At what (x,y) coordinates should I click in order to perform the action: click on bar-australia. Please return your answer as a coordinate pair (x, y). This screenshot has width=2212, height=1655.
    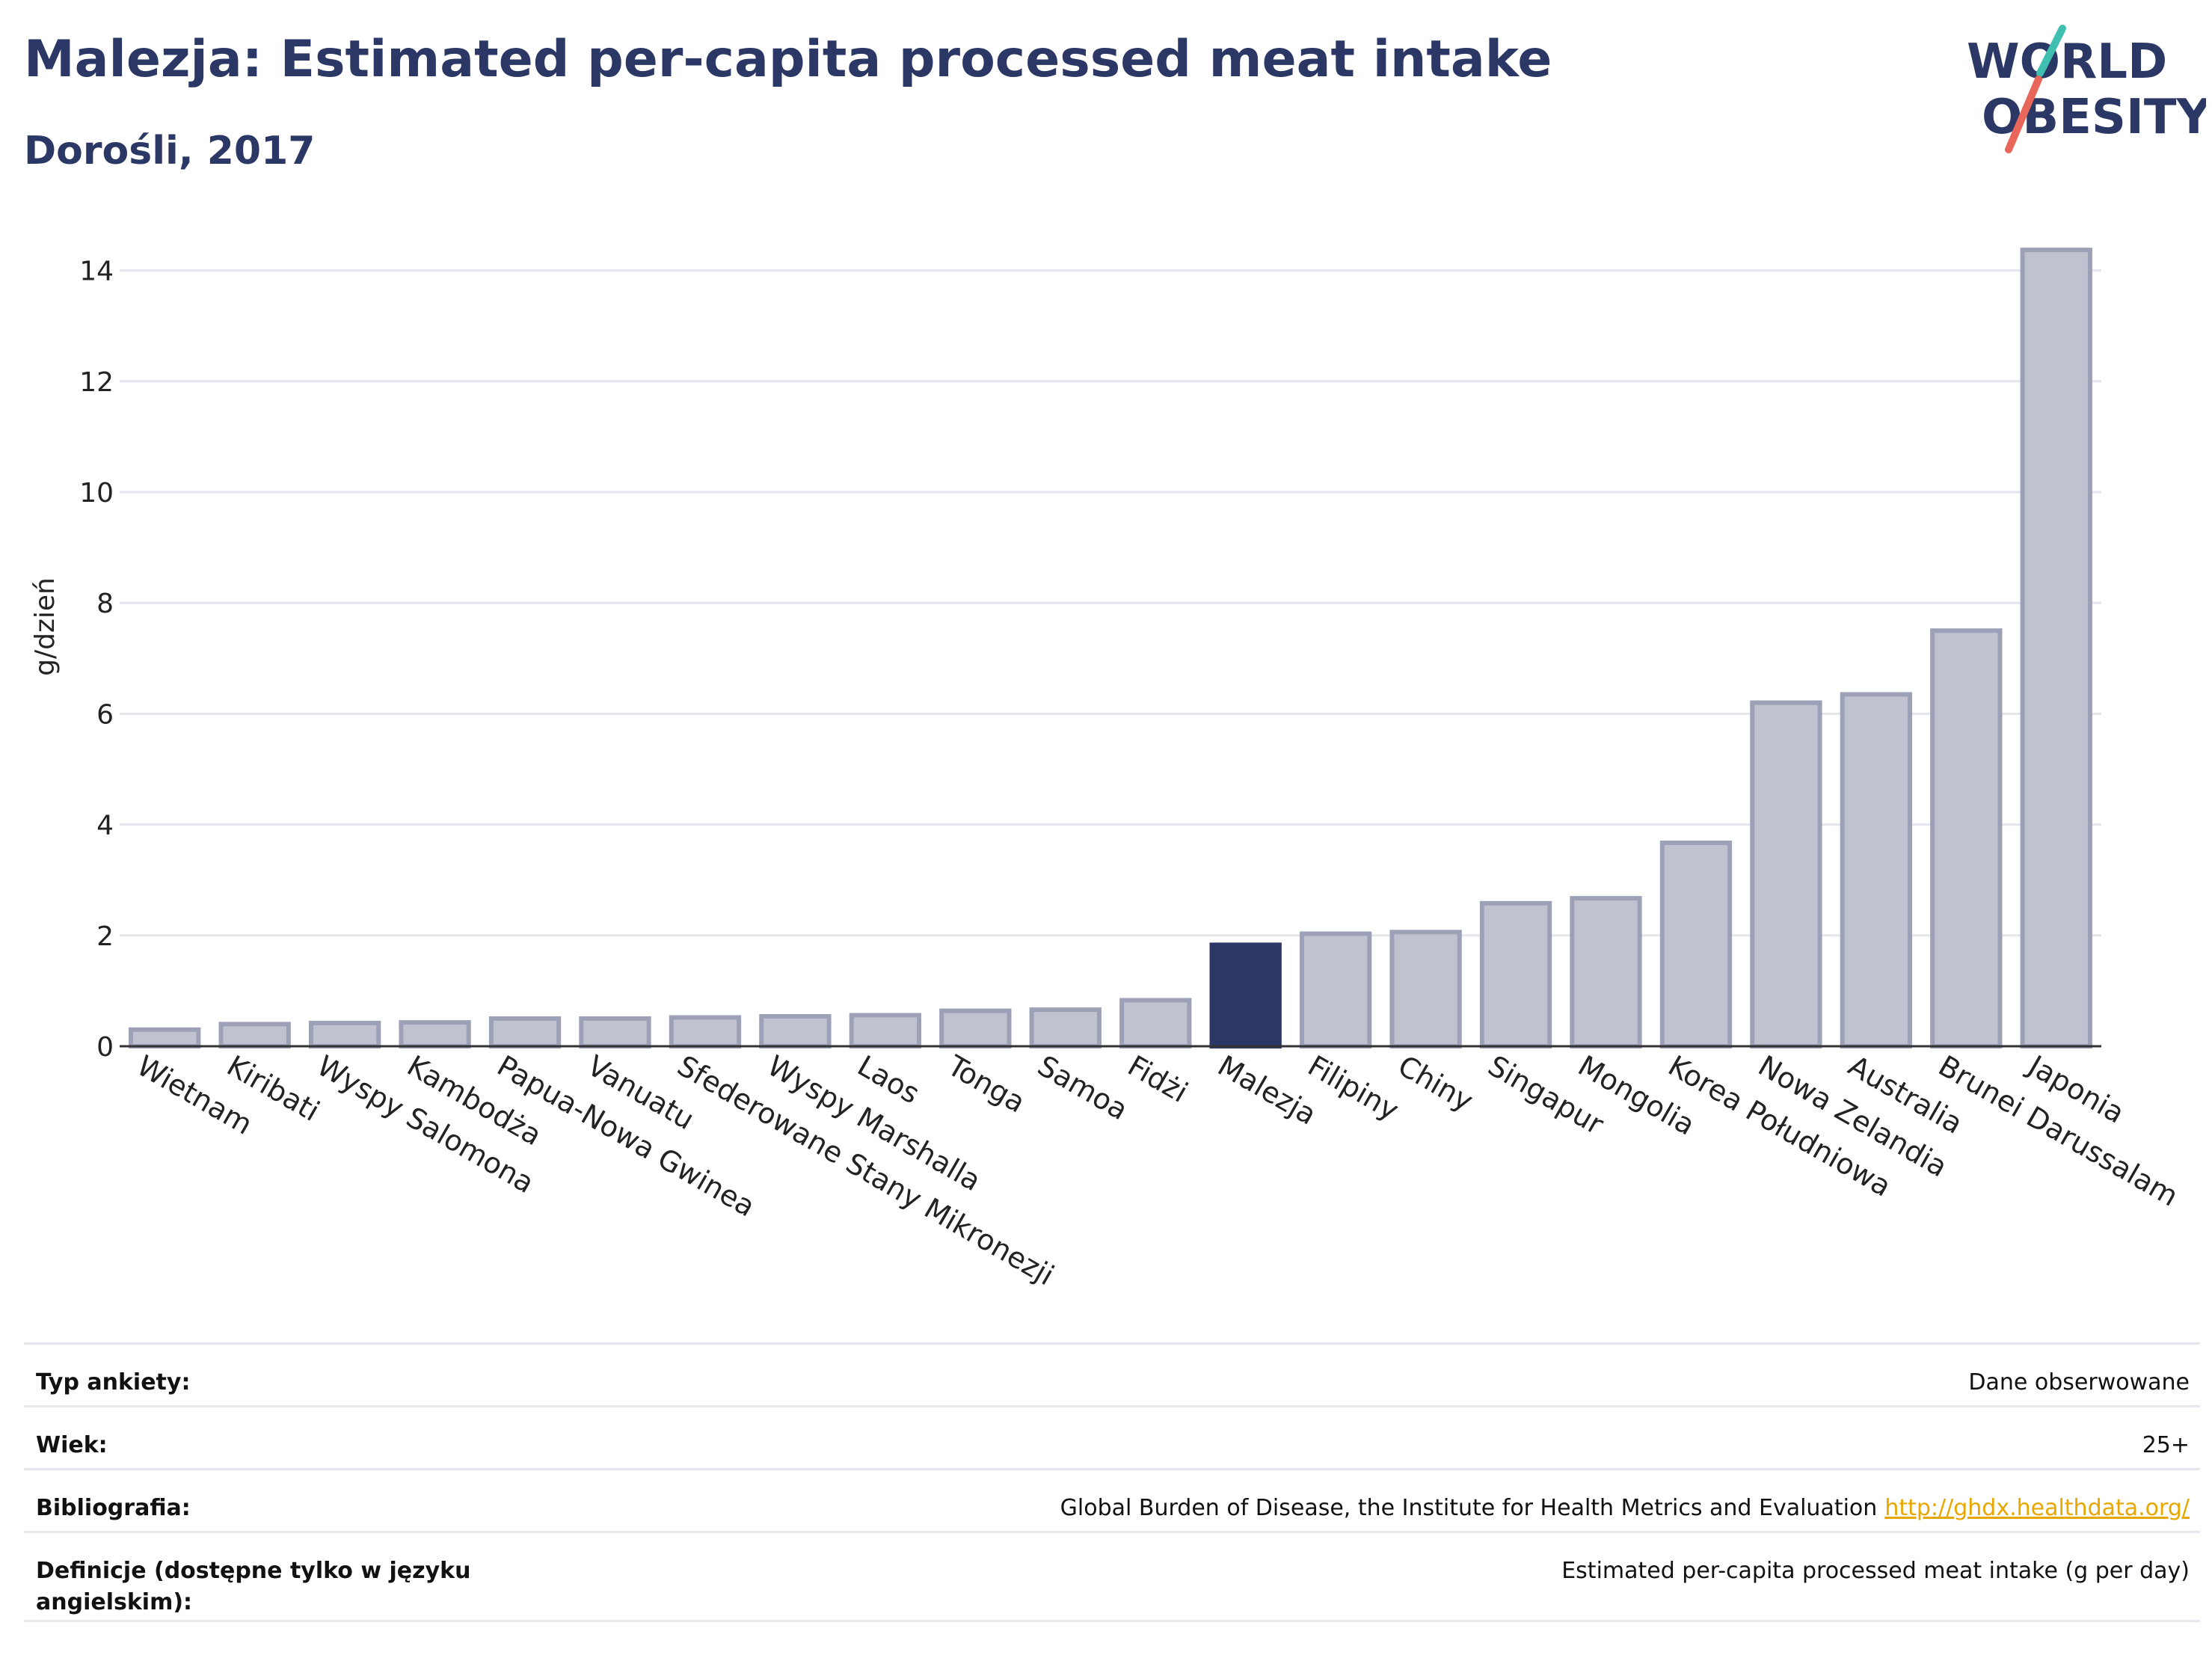
    Looking at the image, I should click on (1876, 870).